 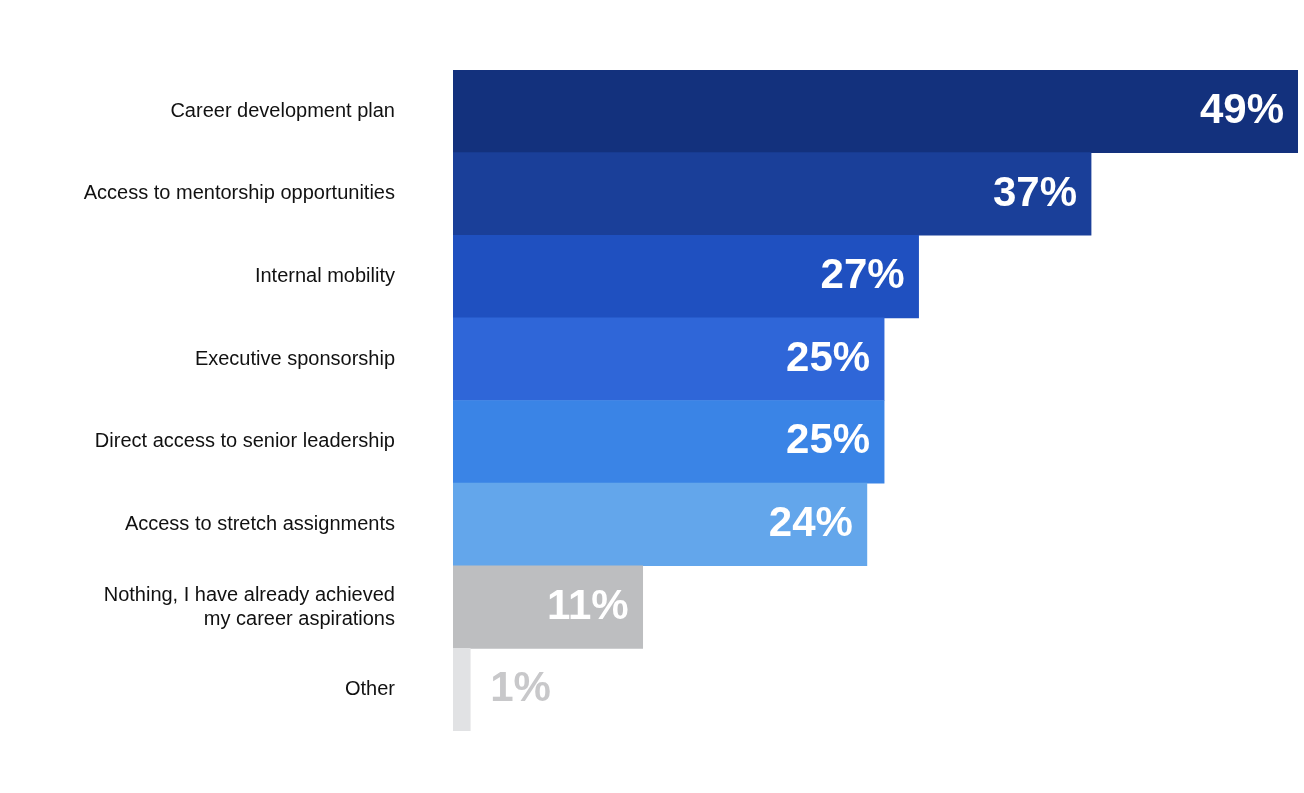 I want to click on y-tick-label: Career development plan, so click(x=282, y=109).